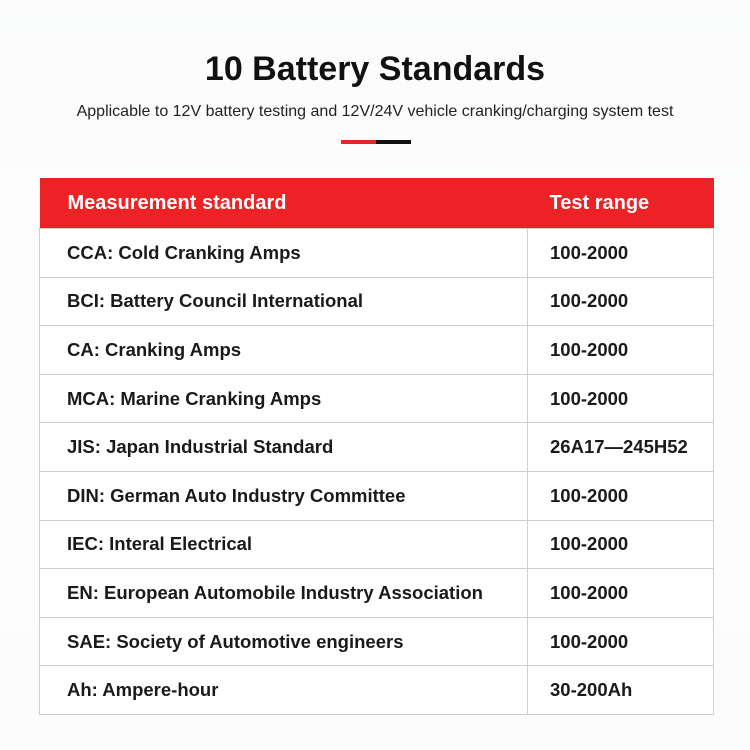  Describe the element at coordinates (375, 69) in the screenshot. I see `title: 10 Battery Standards` at that location.